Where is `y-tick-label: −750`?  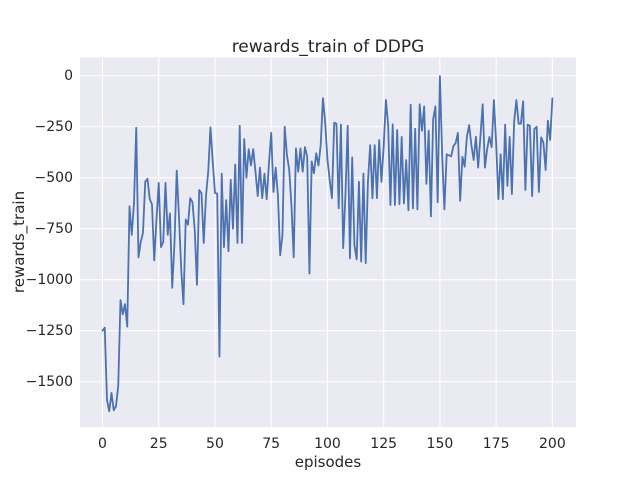 y-tick-label: −750 is located at coordinates (53, 228).